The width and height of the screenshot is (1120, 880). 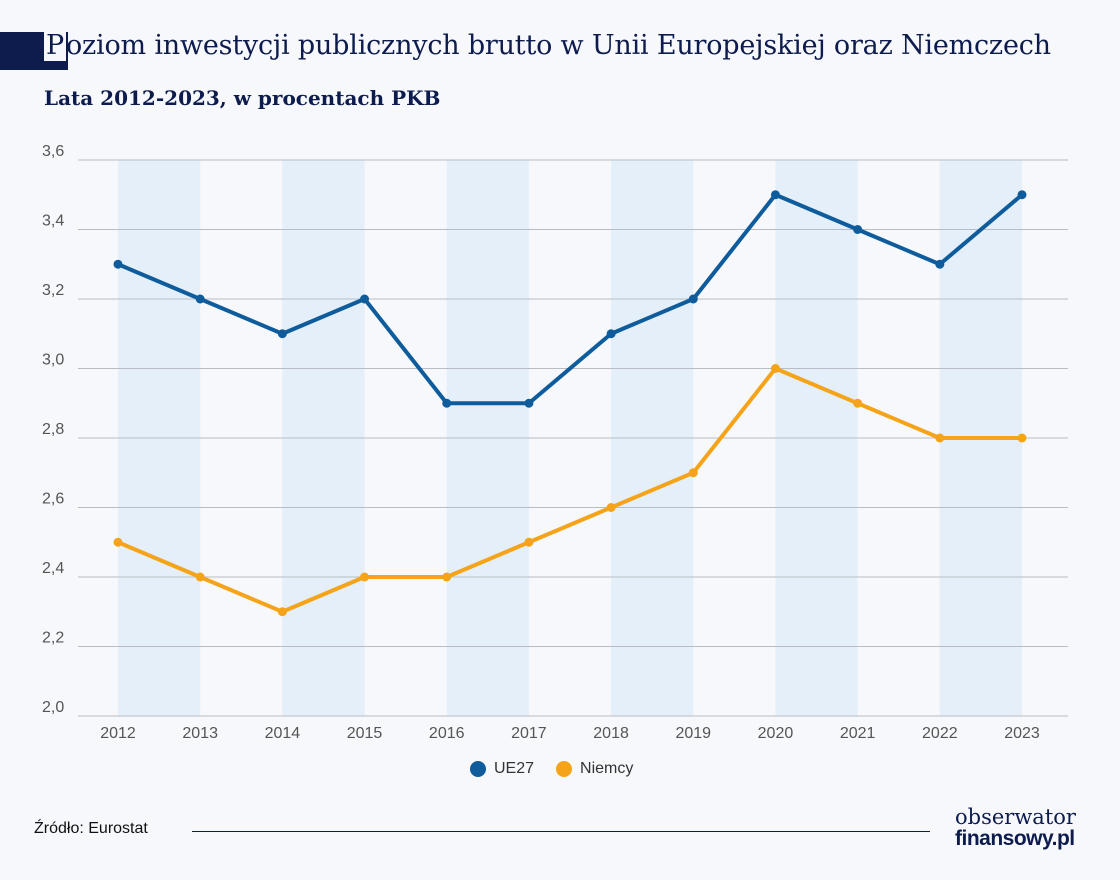 I want to click on y-tick-label: 2,2, so click(x=53, y=638).